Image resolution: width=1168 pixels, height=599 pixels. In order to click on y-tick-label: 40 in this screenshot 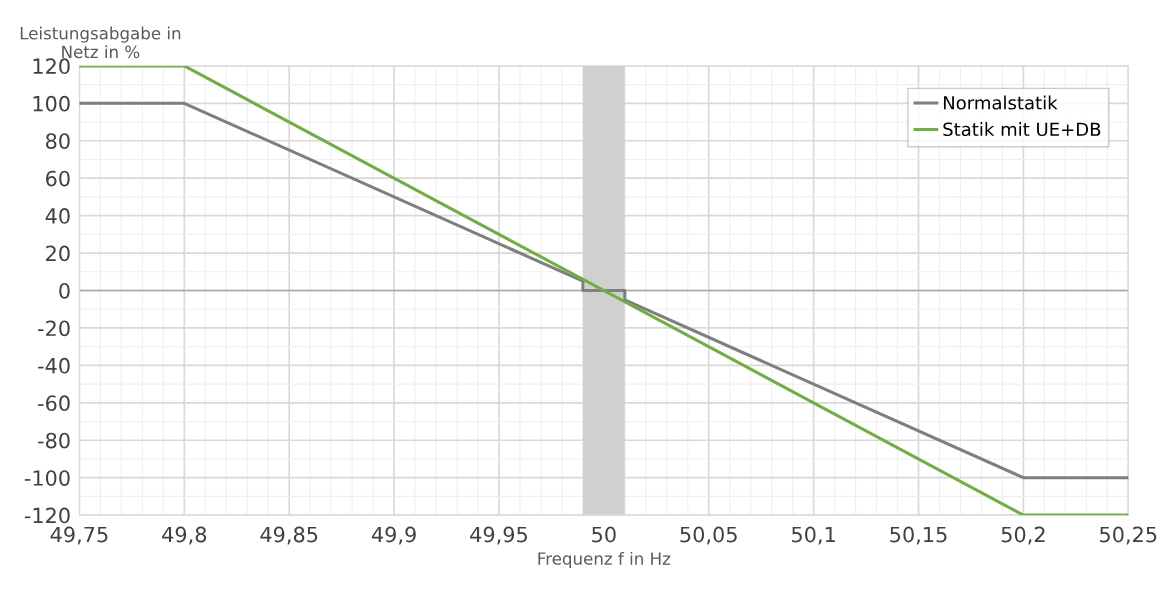, I will do `click(57, 216)`.